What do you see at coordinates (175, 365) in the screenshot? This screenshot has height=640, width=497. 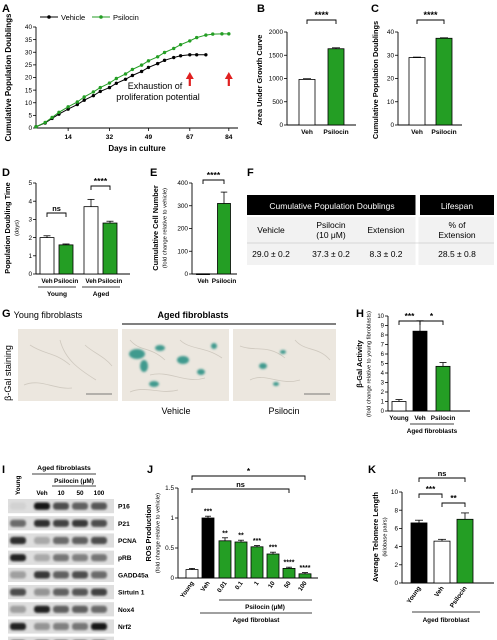 I see `micrograph-vehicle` at bounding box center [175, 365].